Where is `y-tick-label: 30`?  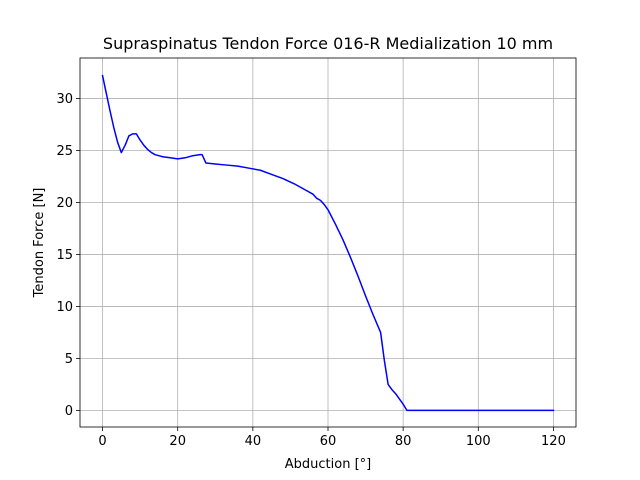 y-tick-label: 30 is located at coordinates (64, 99).